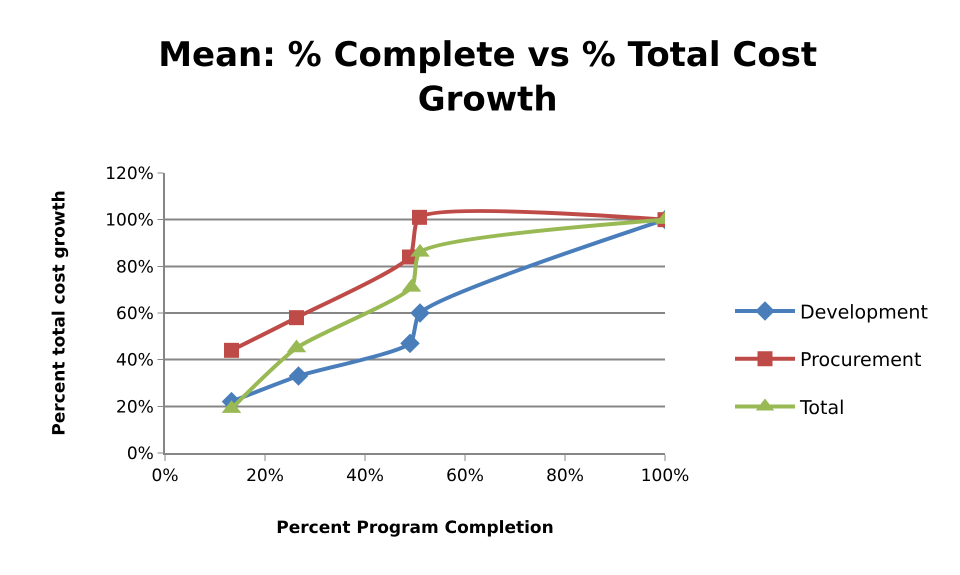 This screenshot has height=575, width=960. What do you see at coordinates (135, 314) in the screenshot?
I see `y-tick-label: 60%` at bounding box center [135, 314].